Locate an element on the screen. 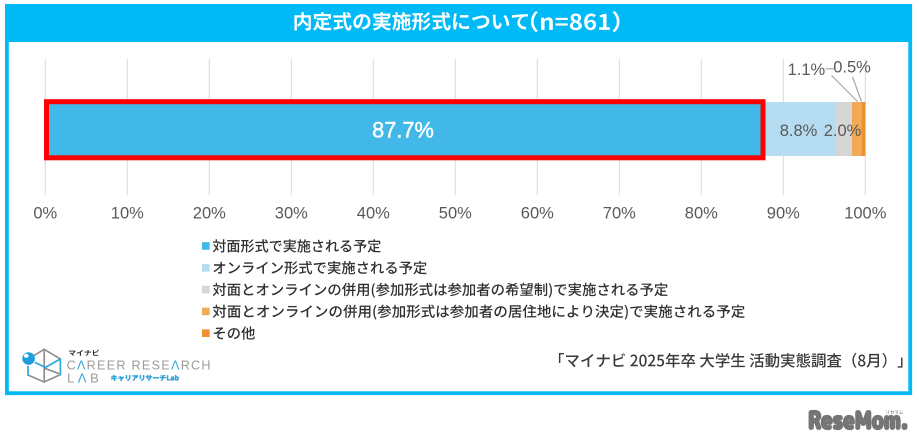 The width and height of the screenshot is (919, 444). svg-text: 0% is located at coordinates (45, 214).